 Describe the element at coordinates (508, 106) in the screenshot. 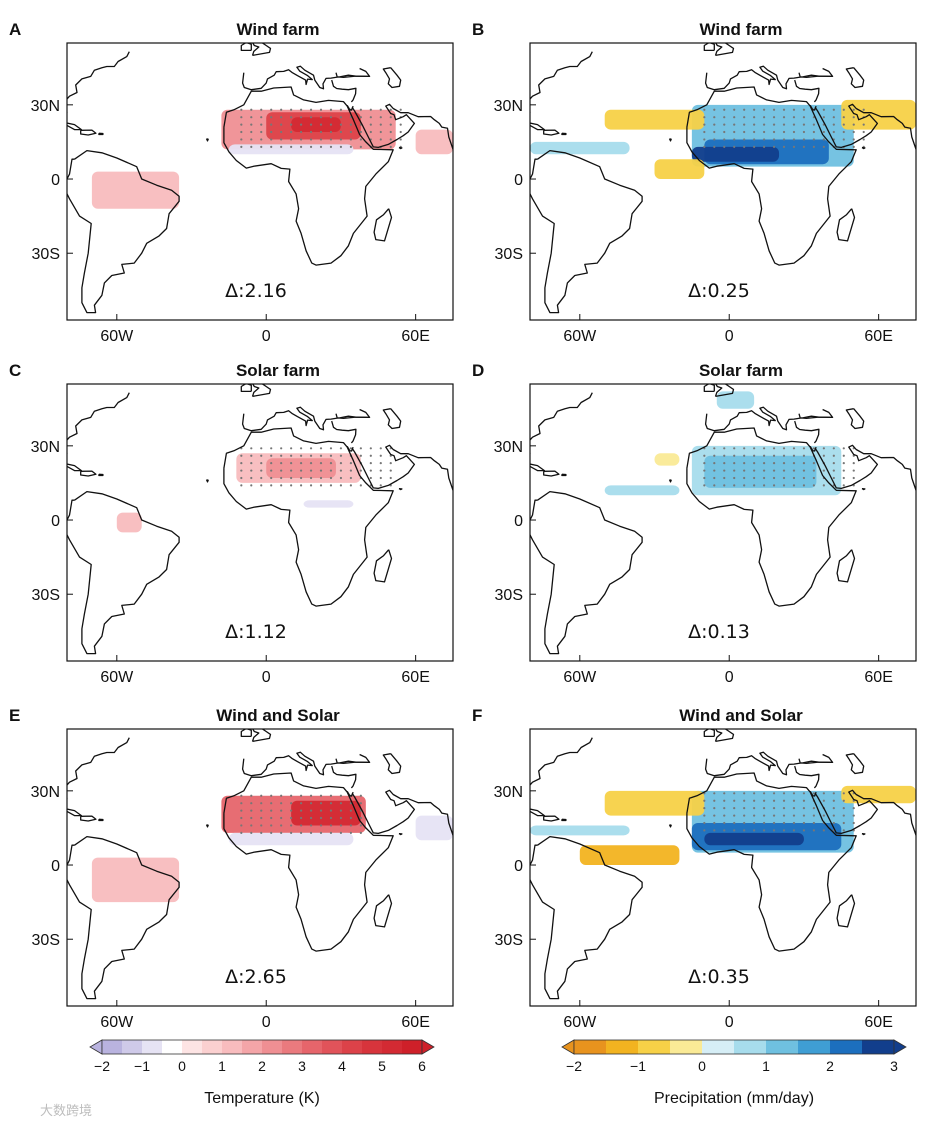

I see `y-tick-label: 30N` at that location.